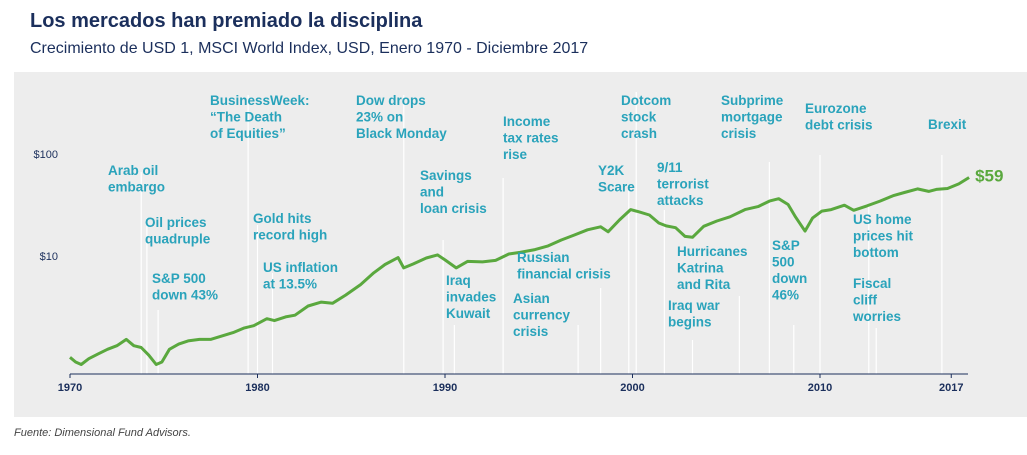  What do you see at coordinates (690, 322) in the screenshot?
I see `annotation-line: begins` at bounding box center [690, 322].